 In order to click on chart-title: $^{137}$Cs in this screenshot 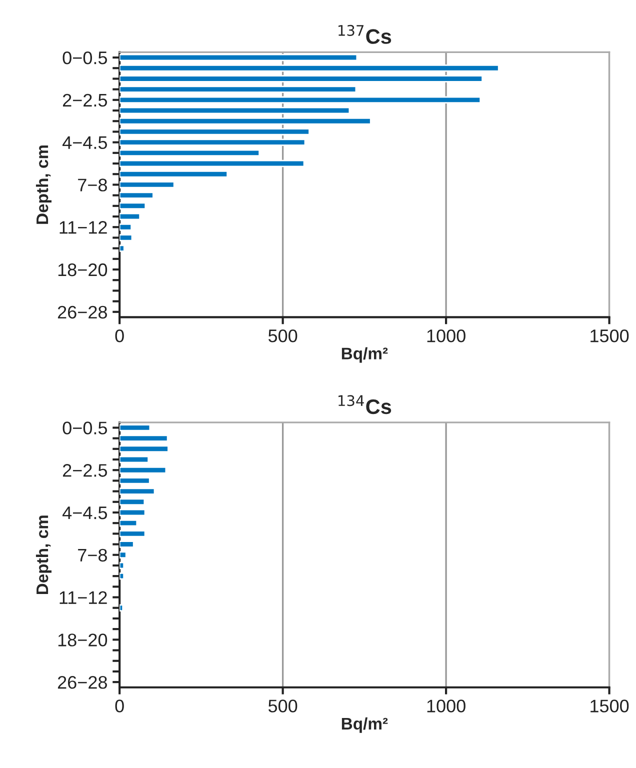, I will do `click(365, 34)`.